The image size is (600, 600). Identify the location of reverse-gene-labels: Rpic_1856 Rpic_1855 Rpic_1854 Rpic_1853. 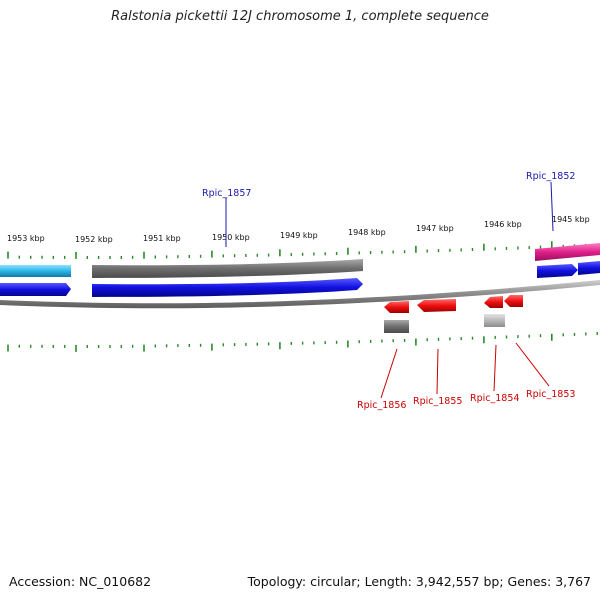
(466, 376).